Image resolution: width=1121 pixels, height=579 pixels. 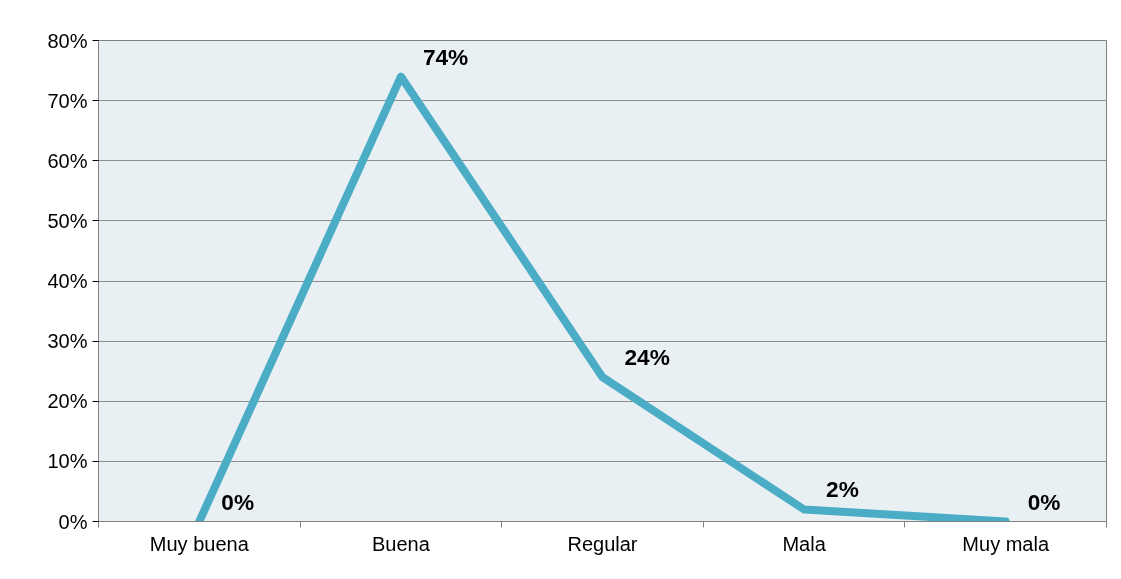 What do you see at coordinates (842, 489) in the screenshot?
I see `data-label: 2%` at bounding box center [842, 489].